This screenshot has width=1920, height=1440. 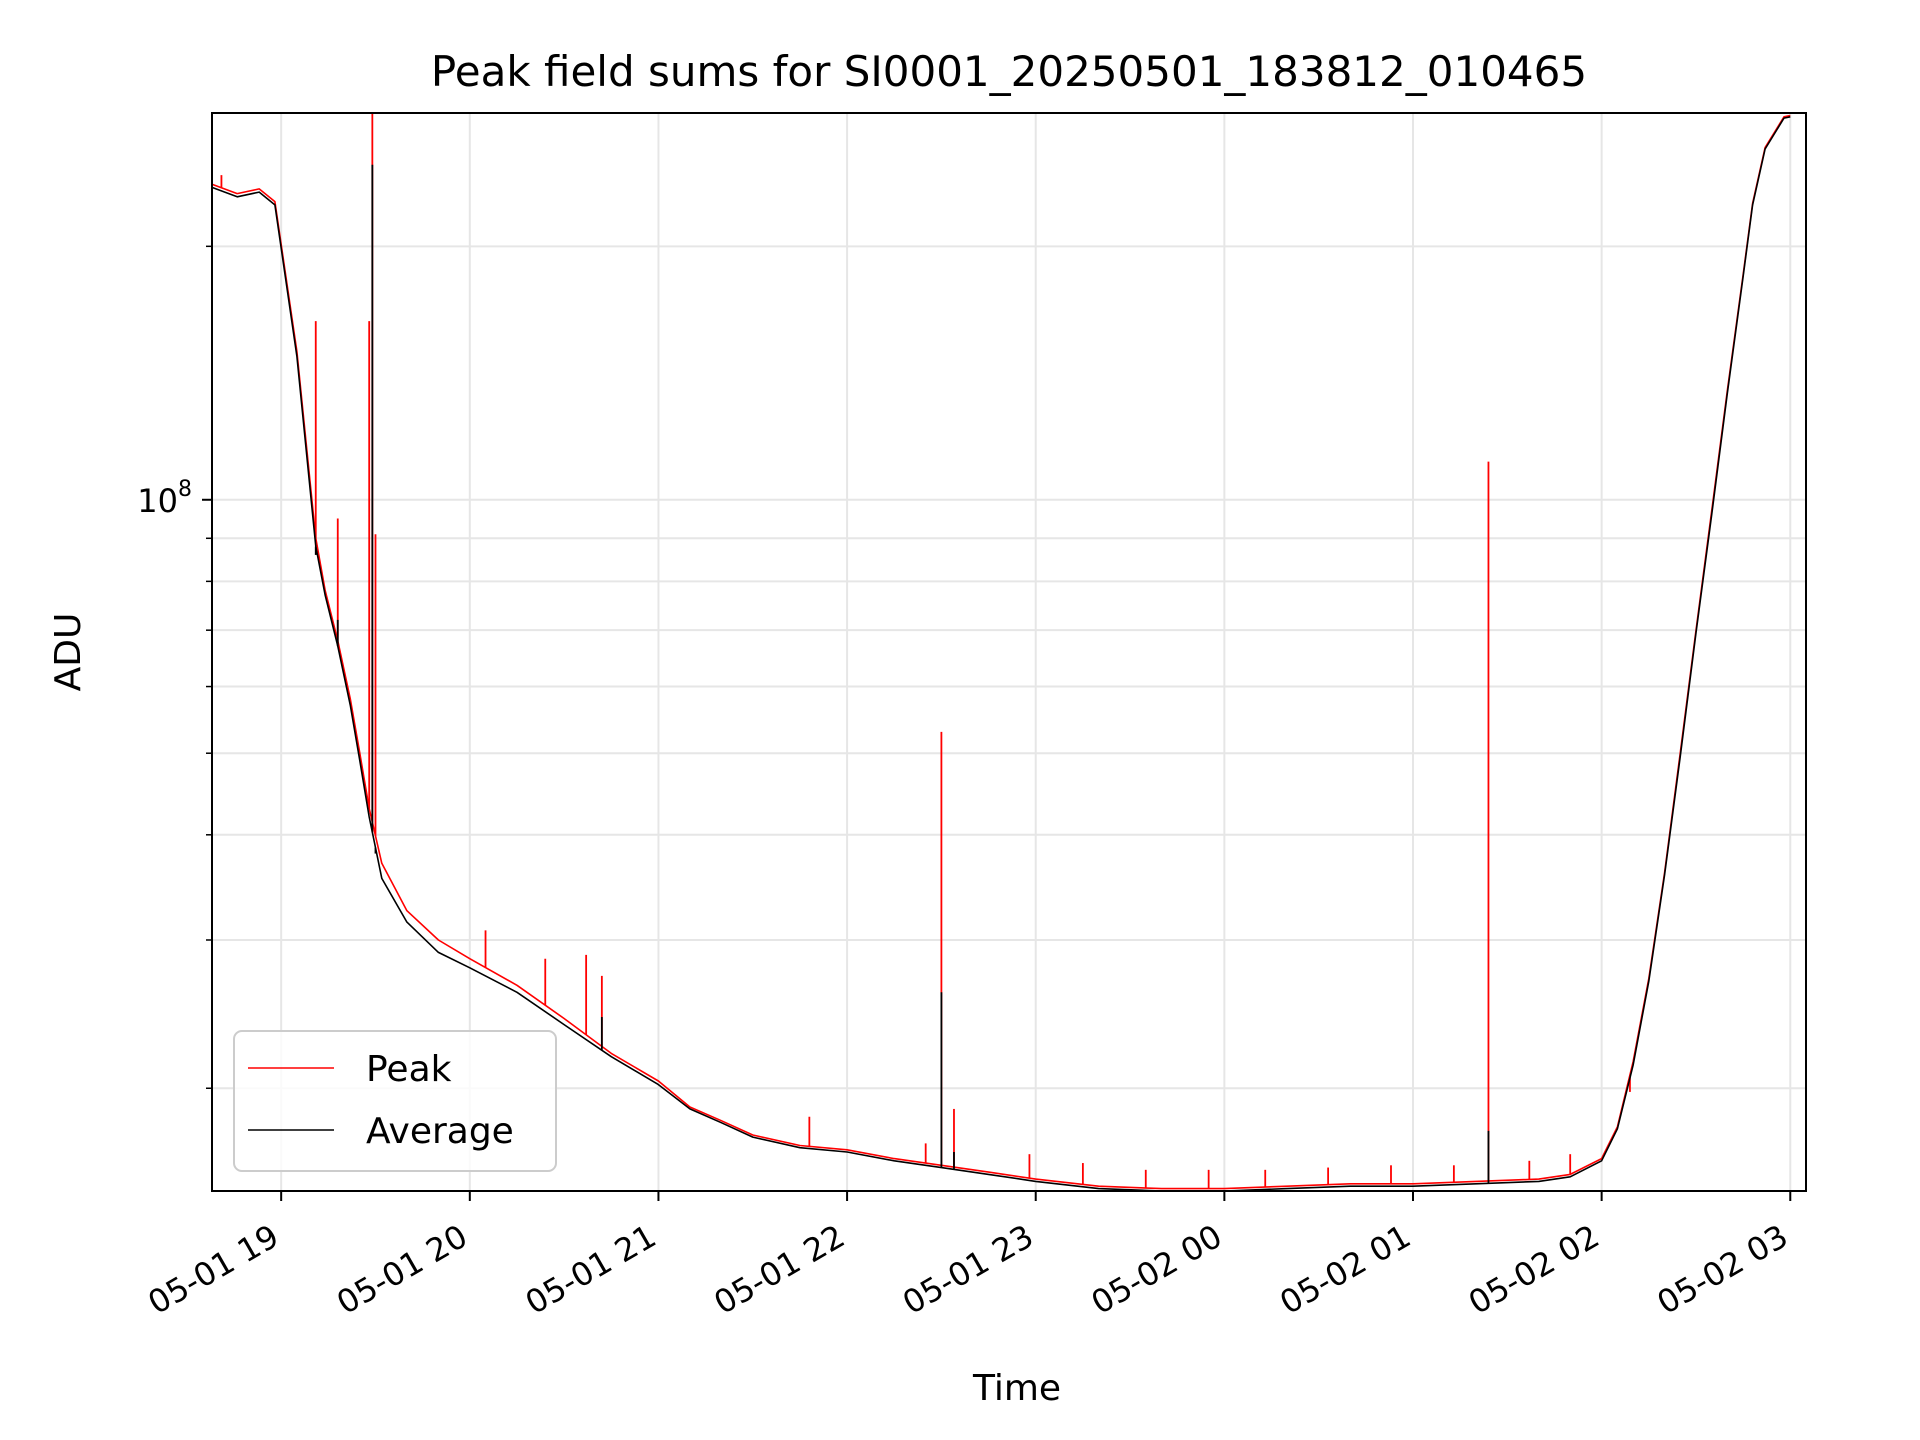 I want to click on y-axis-ticks: 108, so click(x=174, y=667).